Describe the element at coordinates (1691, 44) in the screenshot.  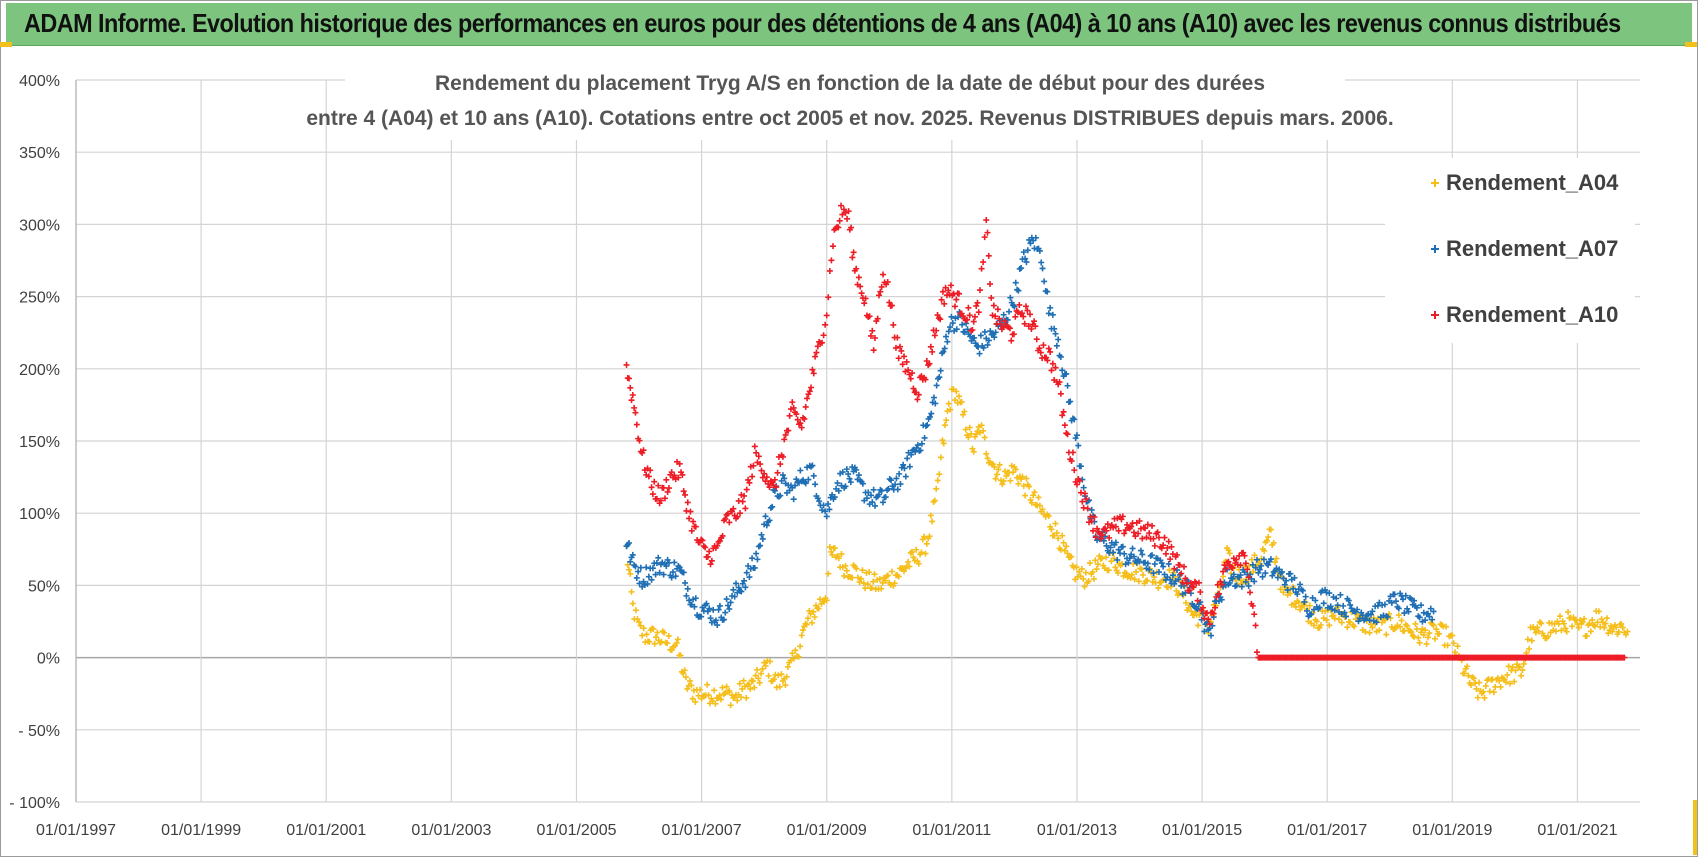
I see `corner-marker-top-right` at that location.